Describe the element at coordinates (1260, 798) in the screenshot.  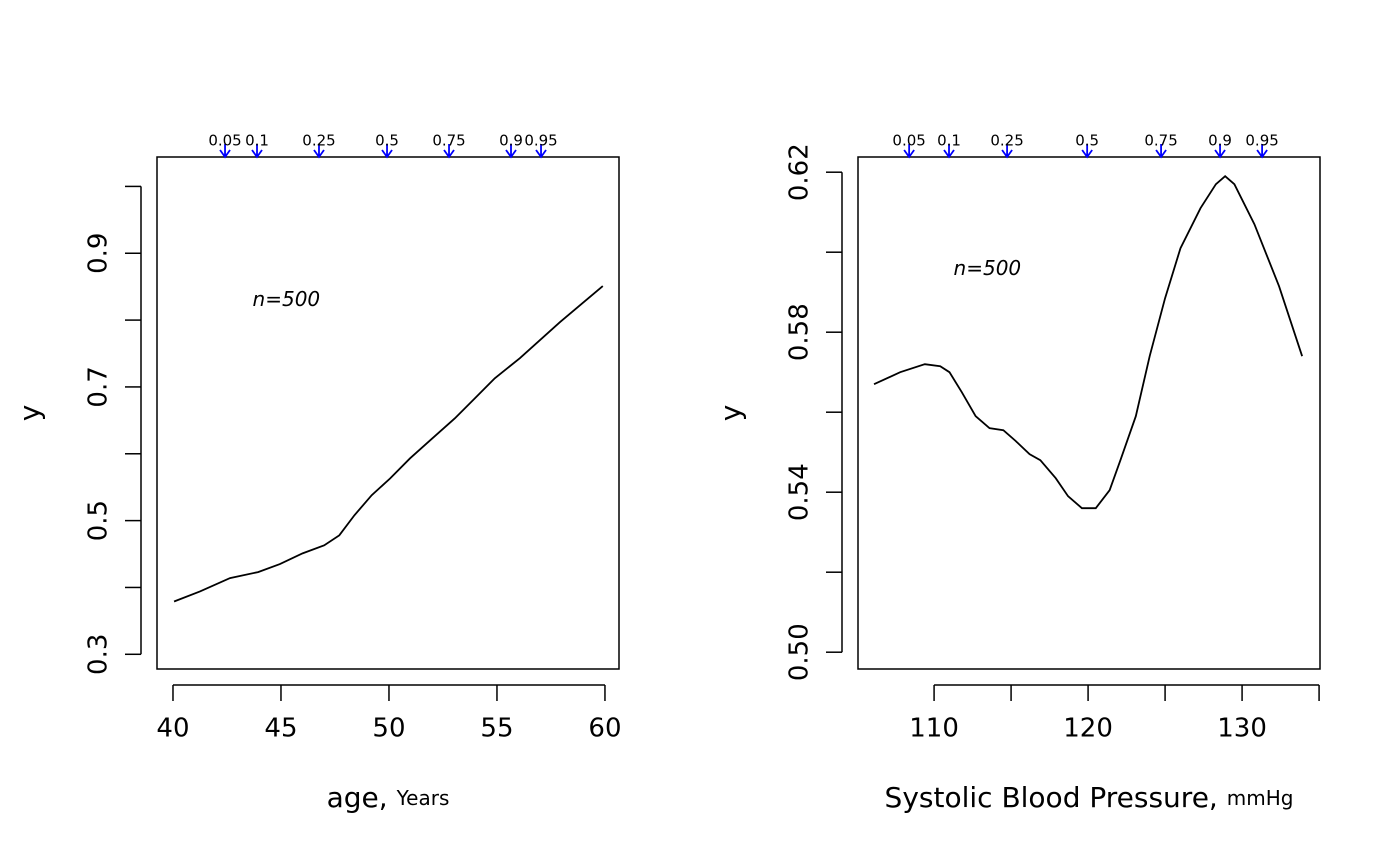
I see `x-axis-unit: mmHg` at that location.